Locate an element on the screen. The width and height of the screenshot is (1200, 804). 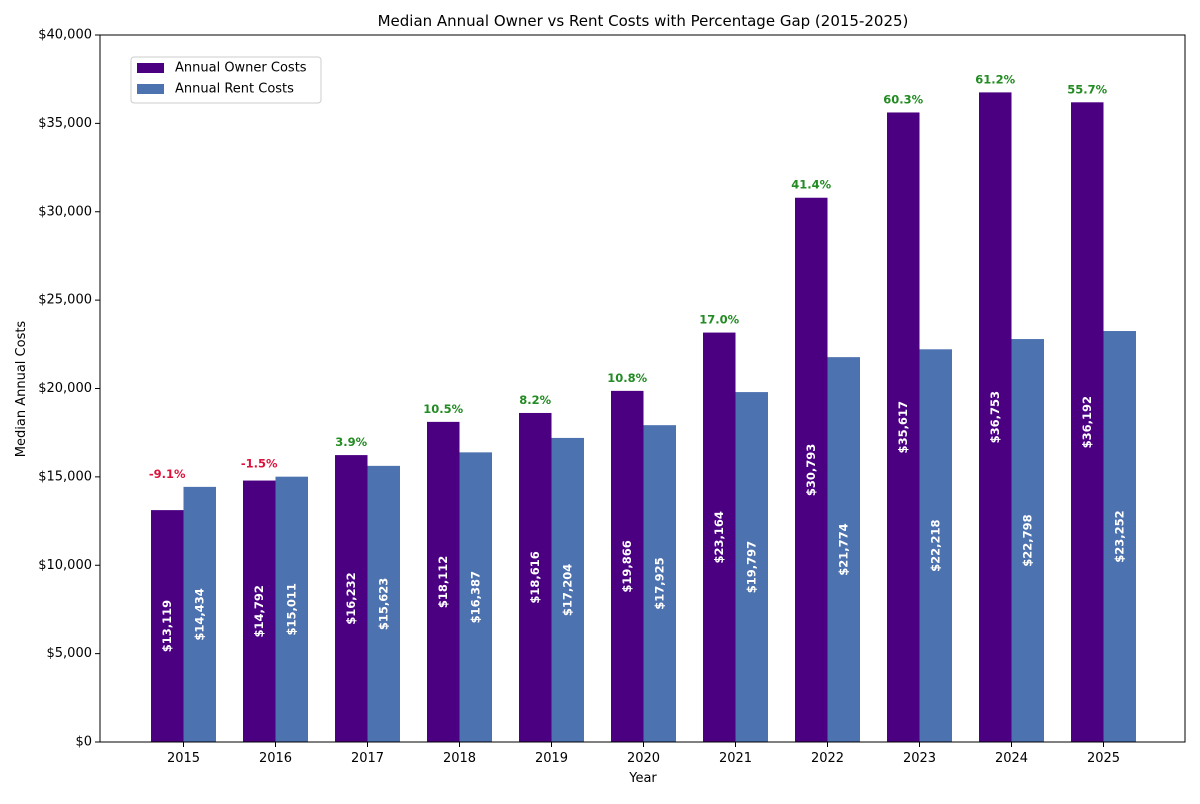
y-tick-label: $10,000 is located at coordinates (65, 565).